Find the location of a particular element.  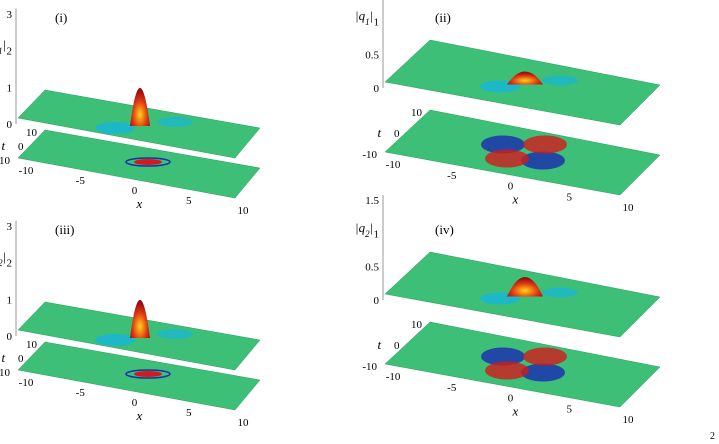

panel-tag: (iii) is located at coordinates (65, 229).